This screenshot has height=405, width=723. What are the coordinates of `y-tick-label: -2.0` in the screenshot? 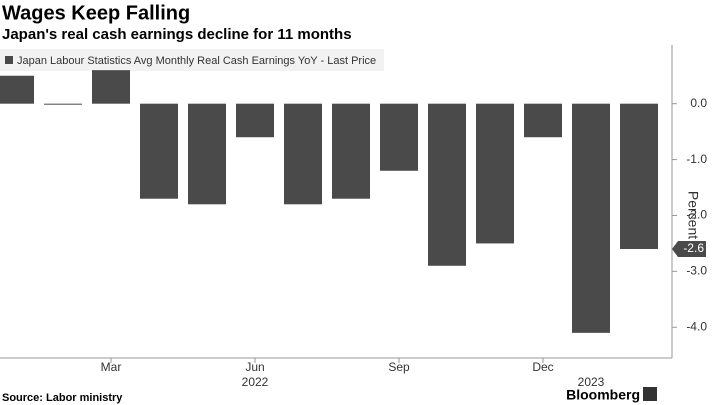 It's located at (696, 215).